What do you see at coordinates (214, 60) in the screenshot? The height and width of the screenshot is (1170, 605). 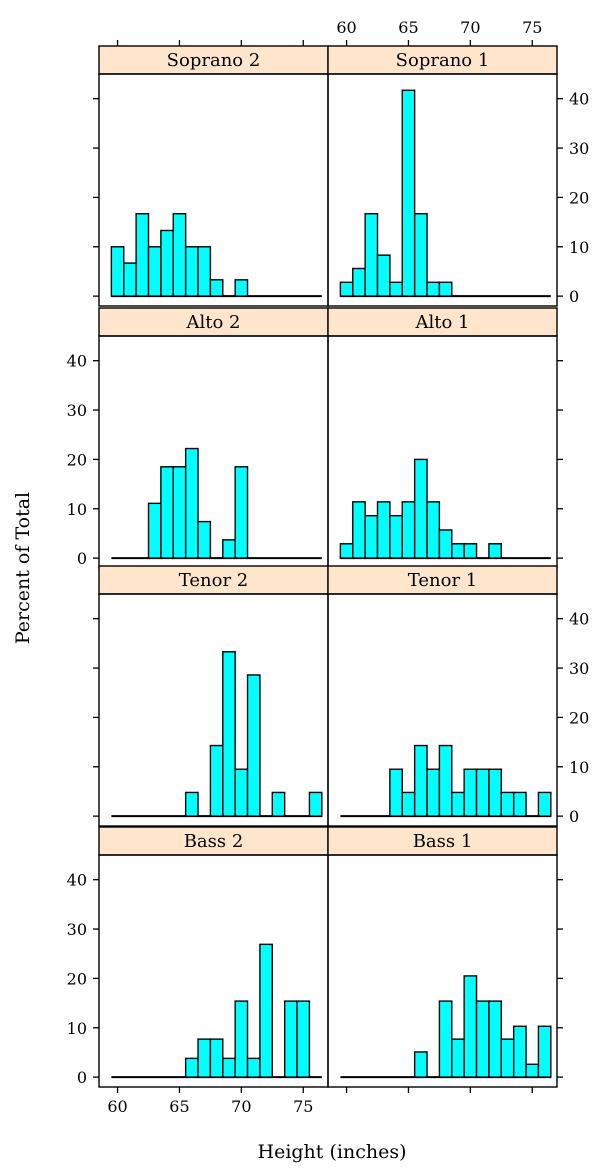 I see `strip-label: Soprano 2` at bounding box center [214, 60].